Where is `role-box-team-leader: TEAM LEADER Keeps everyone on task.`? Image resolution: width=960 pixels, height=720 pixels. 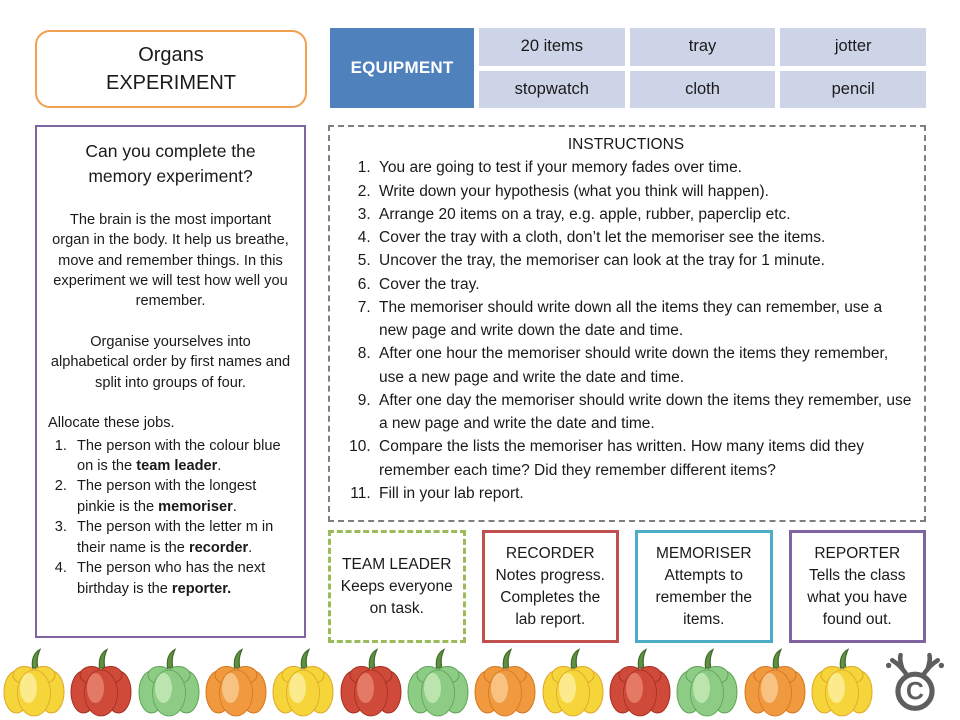
role-box-team-leader: TEAM LEADER Keeps everyone on task. is located at coordinates (397, 586).